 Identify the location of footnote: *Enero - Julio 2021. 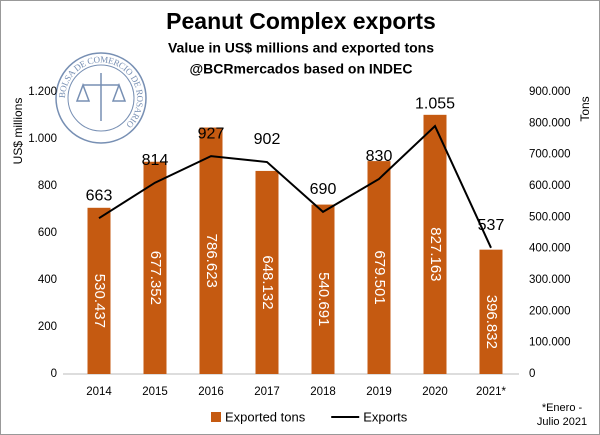
(562, 415).